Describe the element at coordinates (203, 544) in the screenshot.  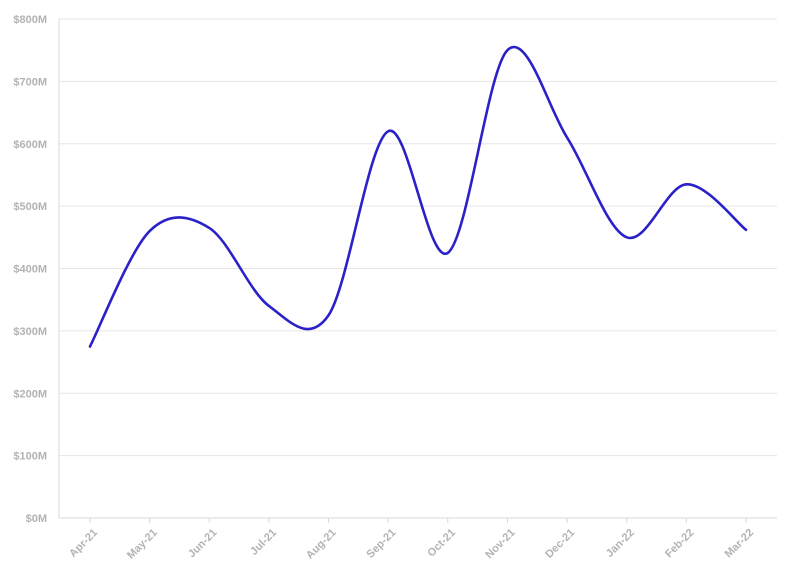
I see `x-tick-label: Jun-21` at that location.